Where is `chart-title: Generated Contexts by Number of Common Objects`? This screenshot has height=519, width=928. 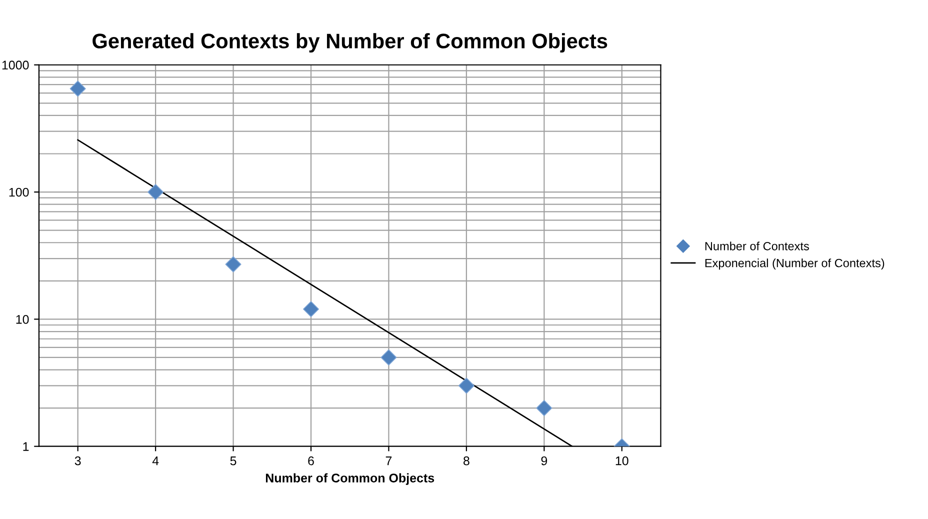
chart-title: Generated Contexts by Number of Common Objects is located at coordinates (350, 43).